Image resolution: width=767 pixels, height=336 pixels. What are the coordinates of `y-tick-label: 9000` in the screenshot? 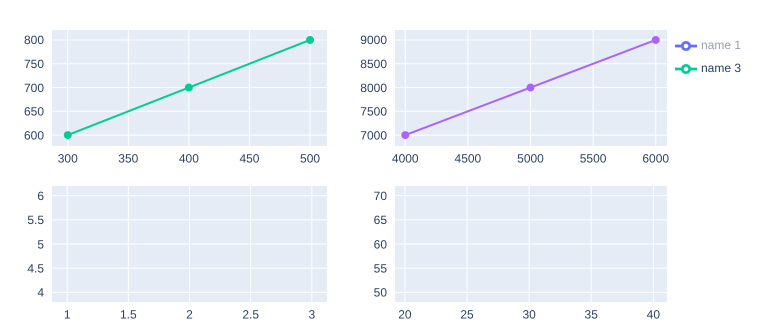 It's located at (374, 40).